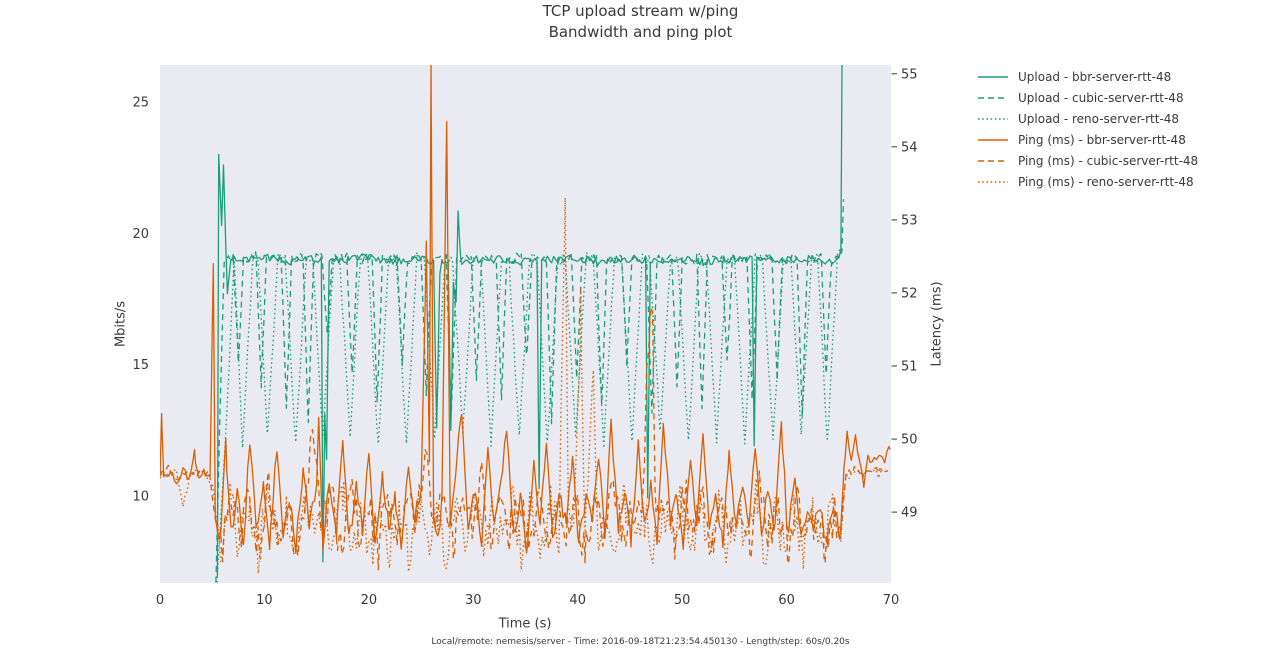  I want to click on y-right-tick-label: 54, so click(909, 147).